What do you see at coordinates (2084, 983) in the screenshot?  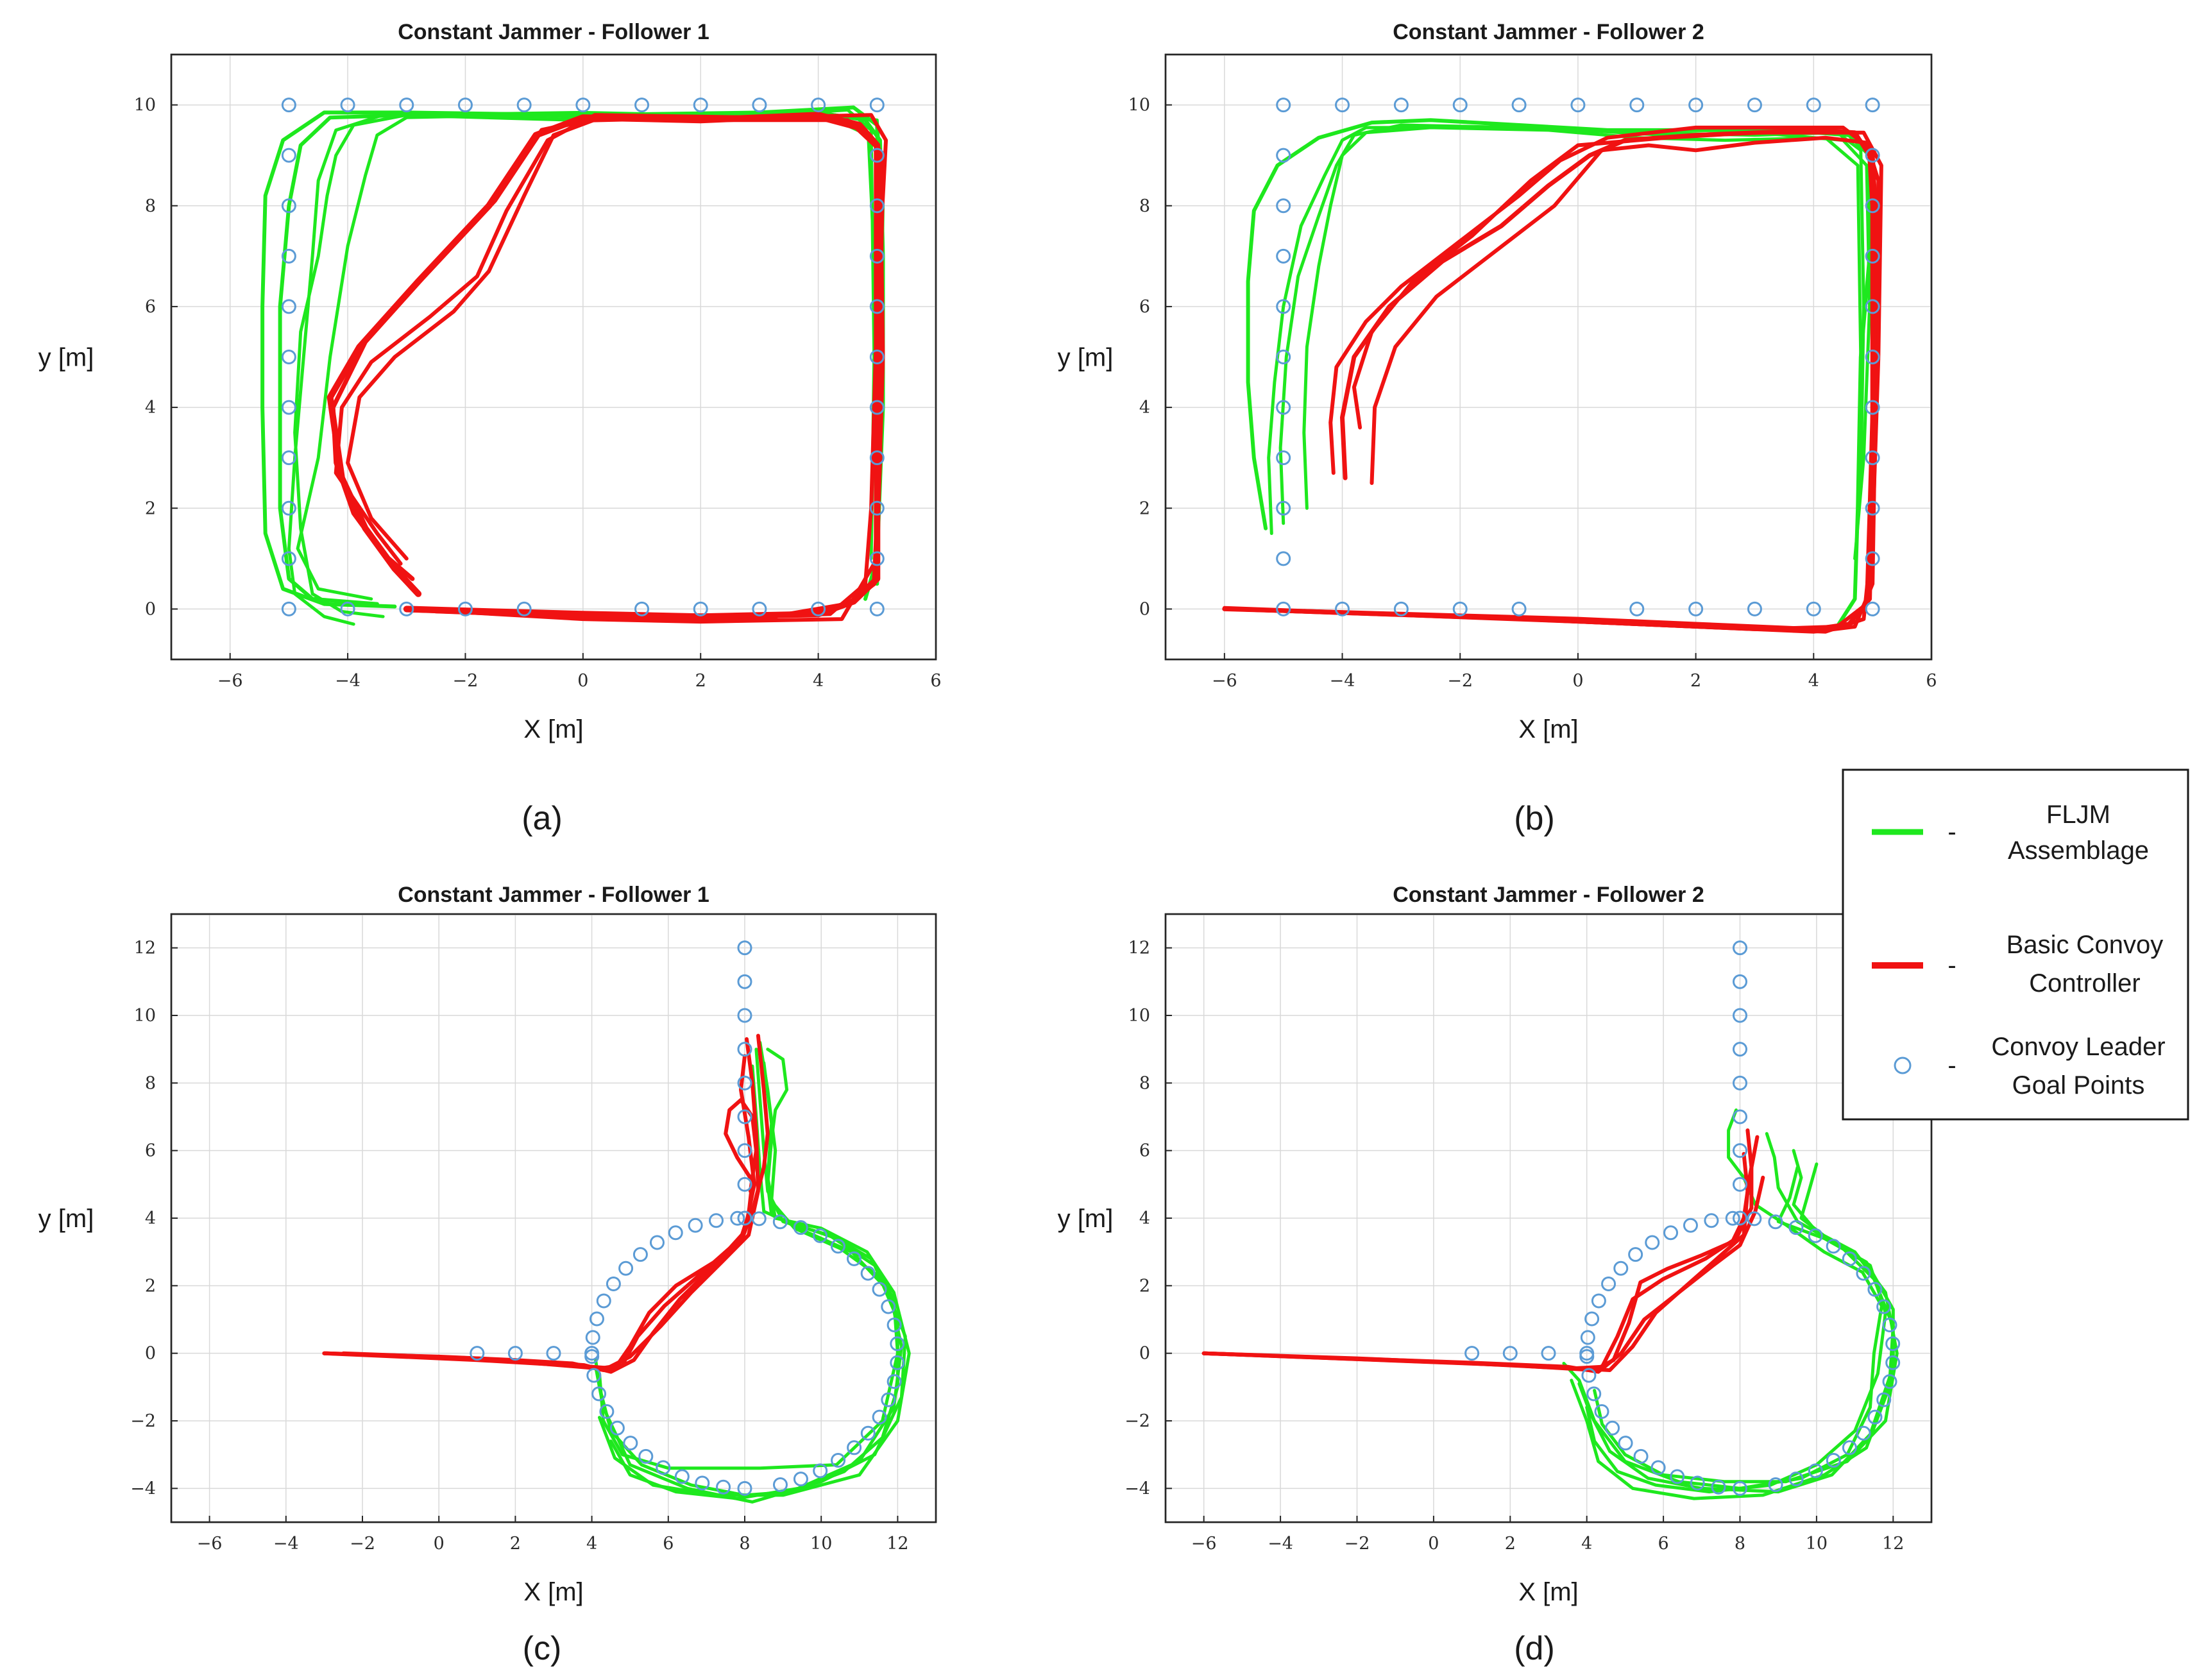 I see `legend-label-basic-line2: Controller` at bounding box center [2084, 983].